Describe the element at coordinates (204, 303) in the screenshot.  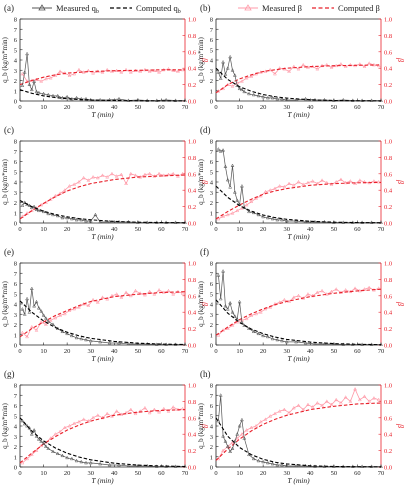
I see `y2-axis-label: β` at that location.